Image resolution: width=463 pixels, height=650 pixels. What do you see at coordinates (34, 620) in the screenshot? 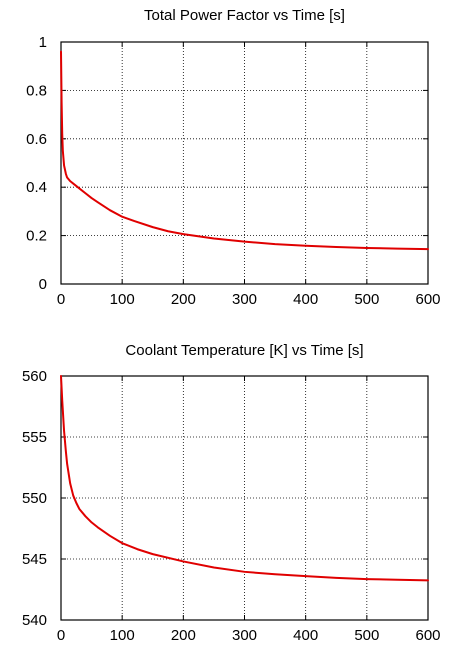
I see `coolant-temperature-y-tick-label: 540` at bounding box center [34, 620].